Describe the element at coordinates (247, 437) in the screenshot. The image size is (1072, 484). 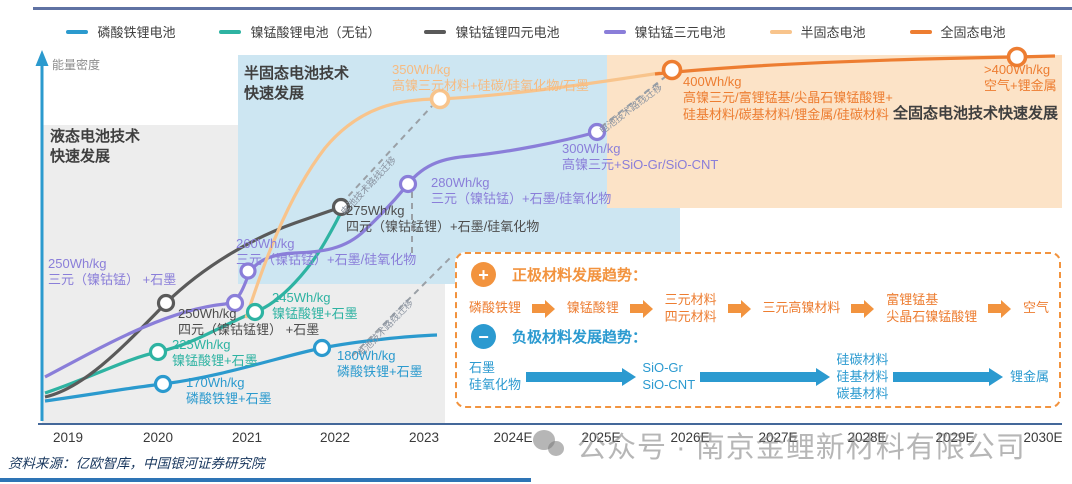
I see `x-tick-2021: 2021` at that location.